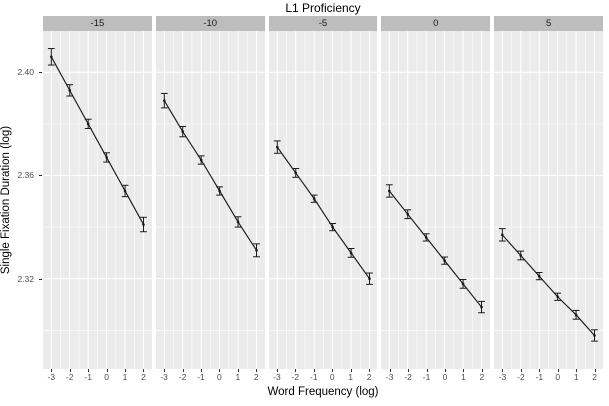  What do you see at coordinates (21, 200) in the screenshot?
I see `y-axis: 2.32 2.36 2.40` at bounding box center [21, 200].